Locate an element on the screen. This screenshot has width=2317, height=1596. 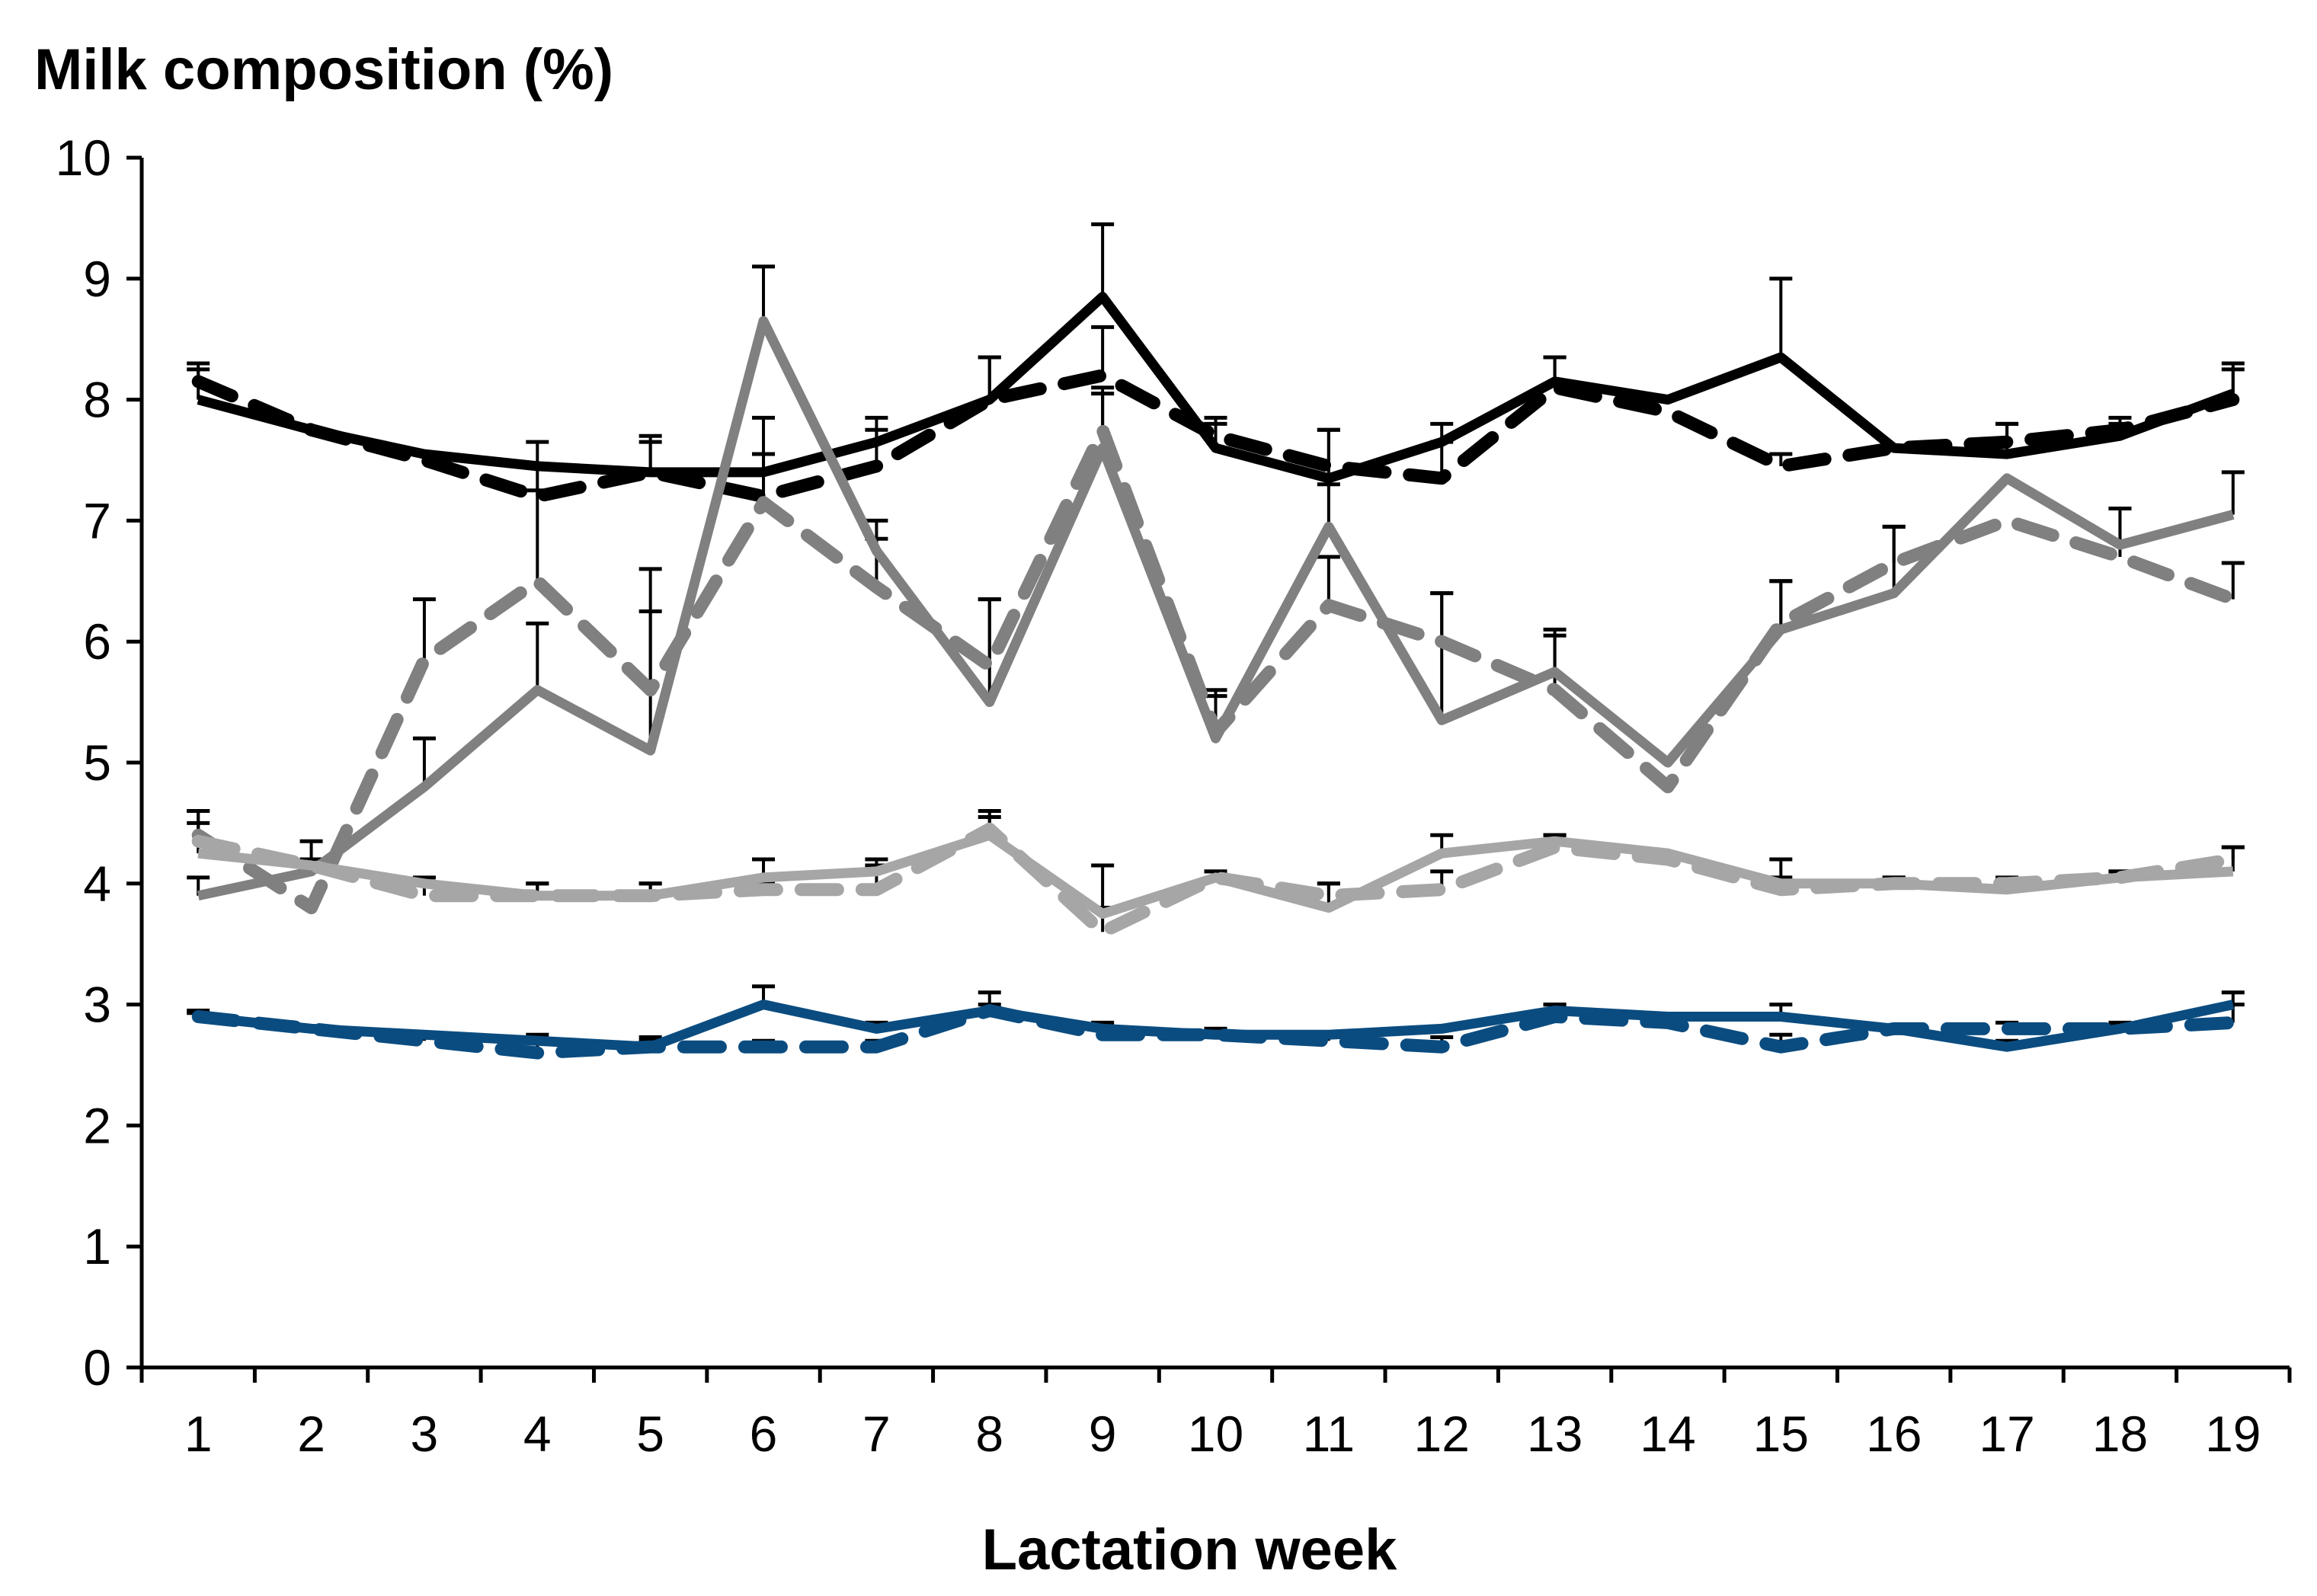
x-tick-label: 19 is located at coordinates (2233, 1434).